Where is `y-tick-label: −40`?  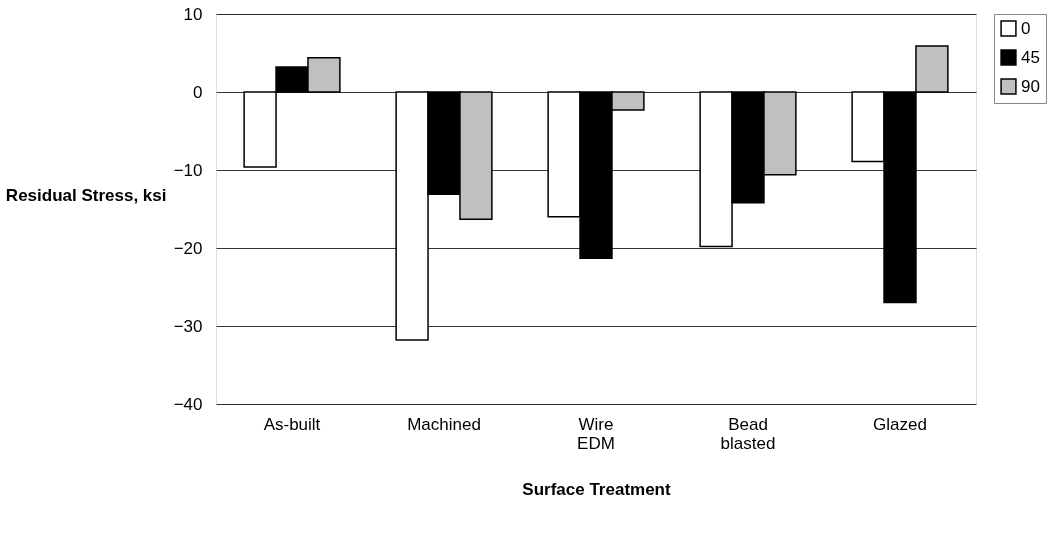
y-tick-label: −40 is located at coordinates (188, 404).